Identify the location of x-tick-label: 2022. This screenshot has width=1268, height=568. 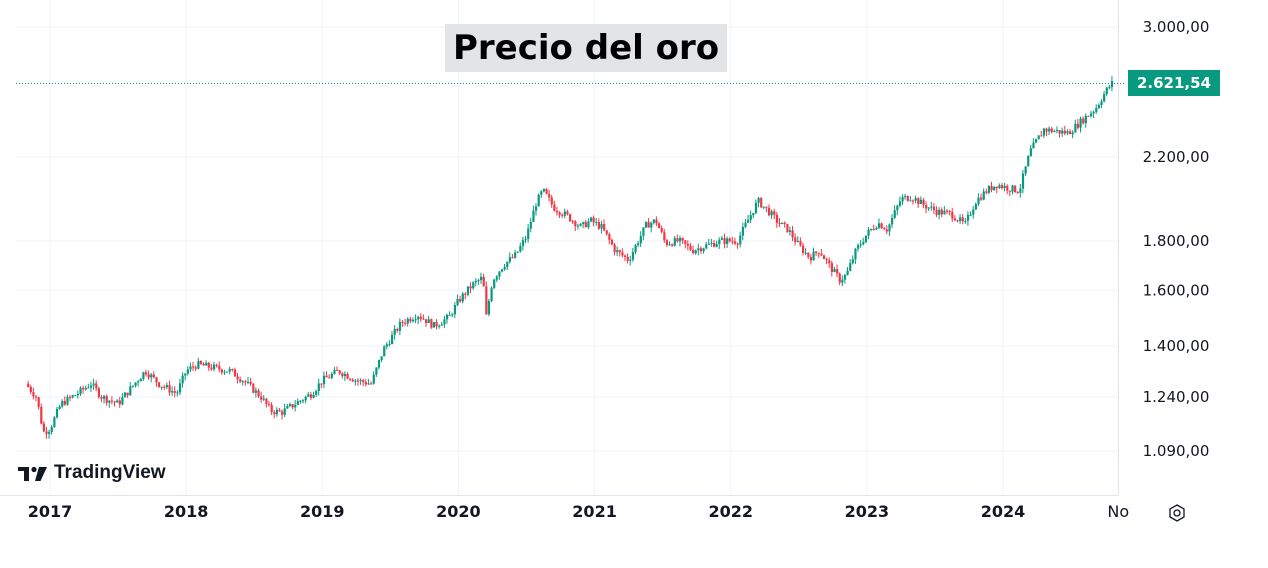
(730, 511).